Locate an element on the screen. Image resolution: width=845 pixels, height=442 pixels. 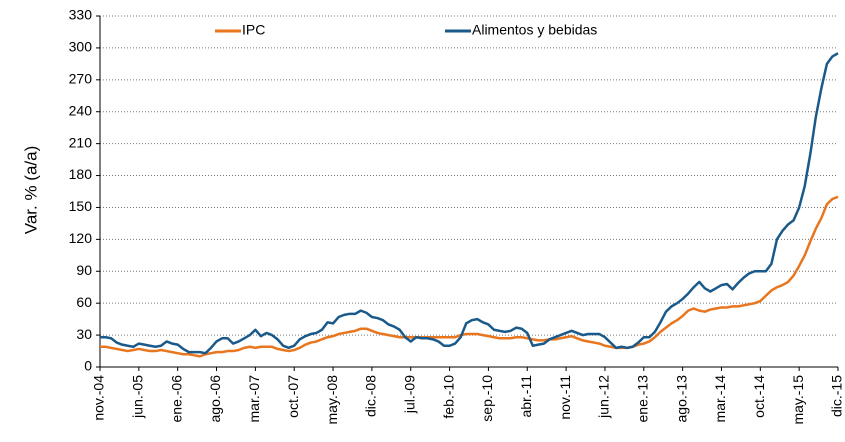
x-tick-label: jun.-05 is located at coordinates (138, 397).